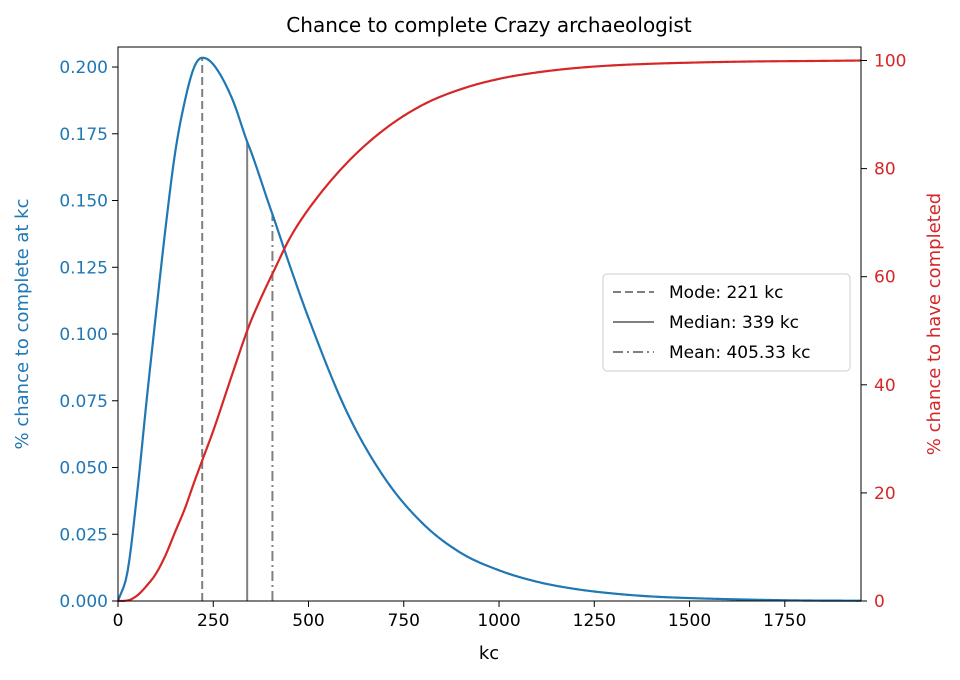 The image size is (960, 680). Describe the element at coordinates (489, 653) in the screenshot. I see `x-axis-label: kc` at that location.